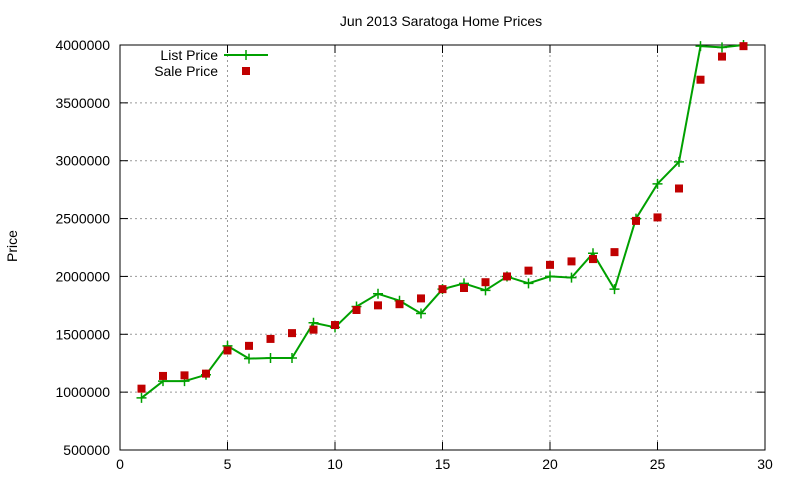 This screenshot has width=800, height=480. What do you see at coordinates (82, 392) in the screenshot?
I see `y-tick-label: 1000000` at bounding box center [82, 392].